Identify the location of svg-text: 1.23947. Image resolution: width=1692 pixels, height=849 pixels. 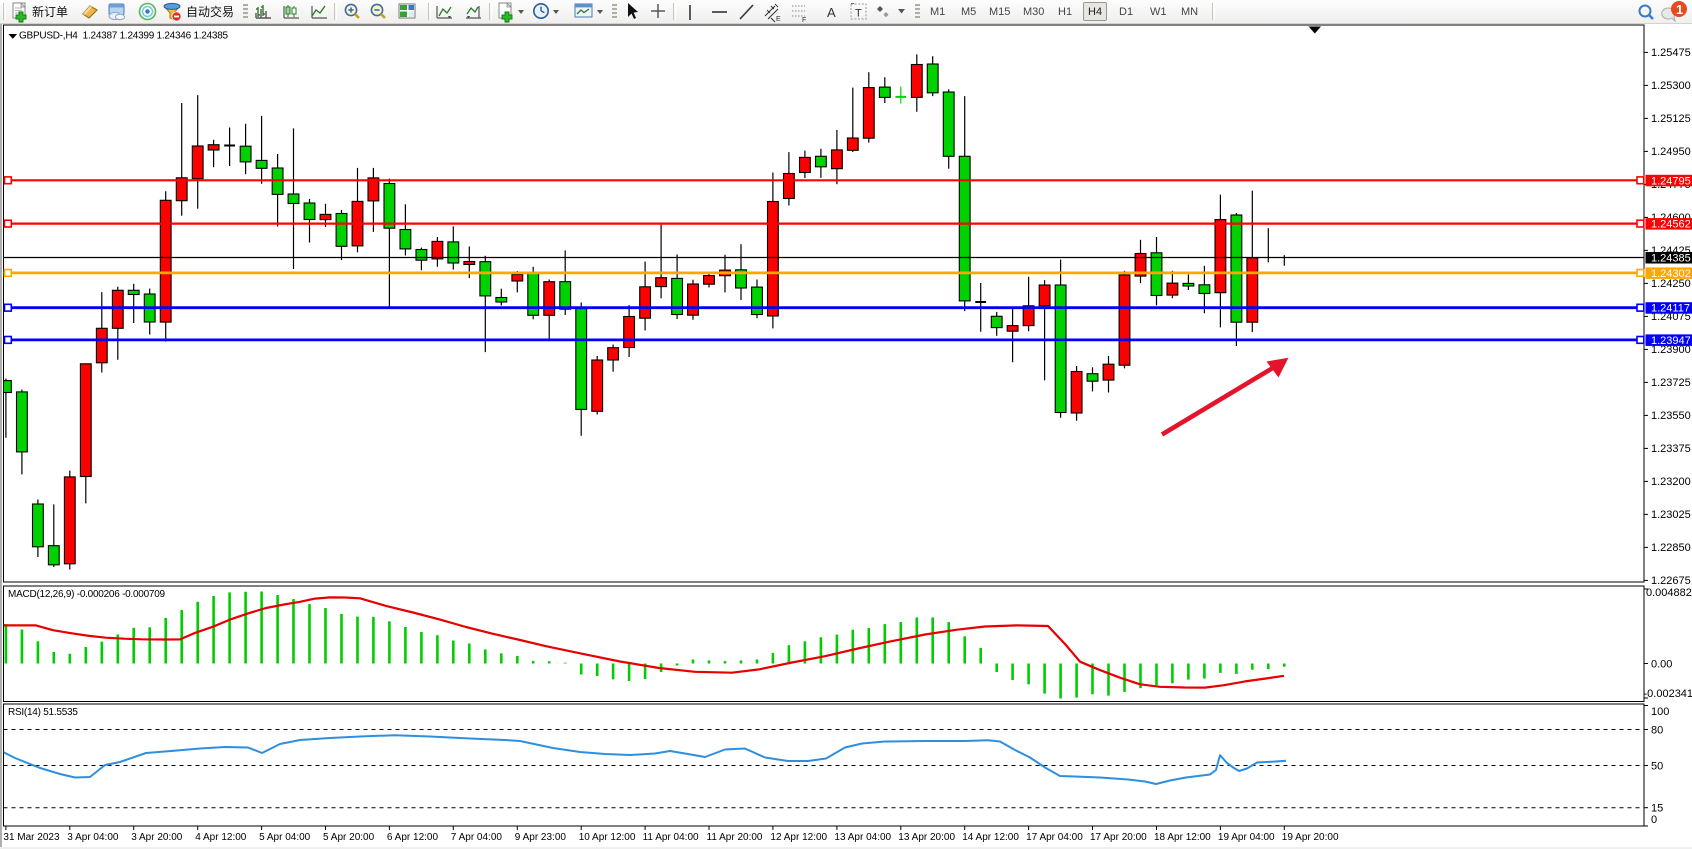
(1671, 341).